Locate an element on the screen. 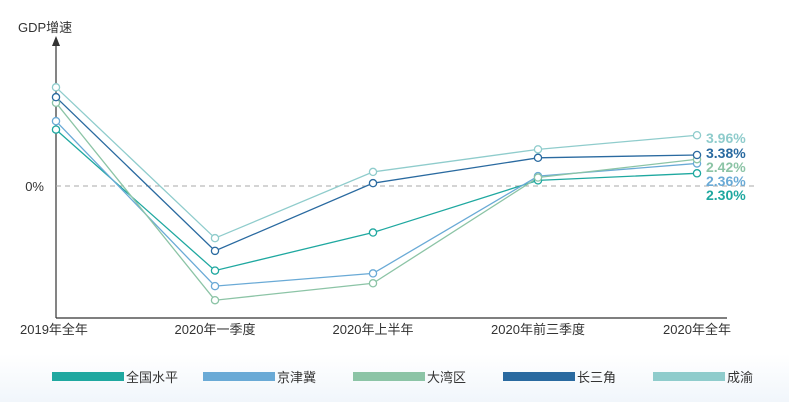 This screenshot has height=402, width=789. y-axis-arrow is located at coordinates (56, 41).